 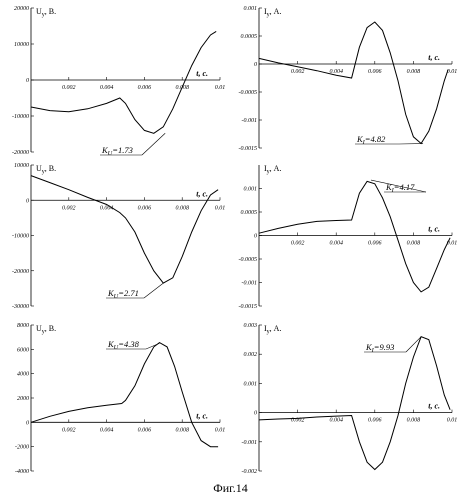 What do you see at coordinates (371, 140) in the screenshot?
I see `annotation-label: KI=4.82` at bounding box center [371, 140].